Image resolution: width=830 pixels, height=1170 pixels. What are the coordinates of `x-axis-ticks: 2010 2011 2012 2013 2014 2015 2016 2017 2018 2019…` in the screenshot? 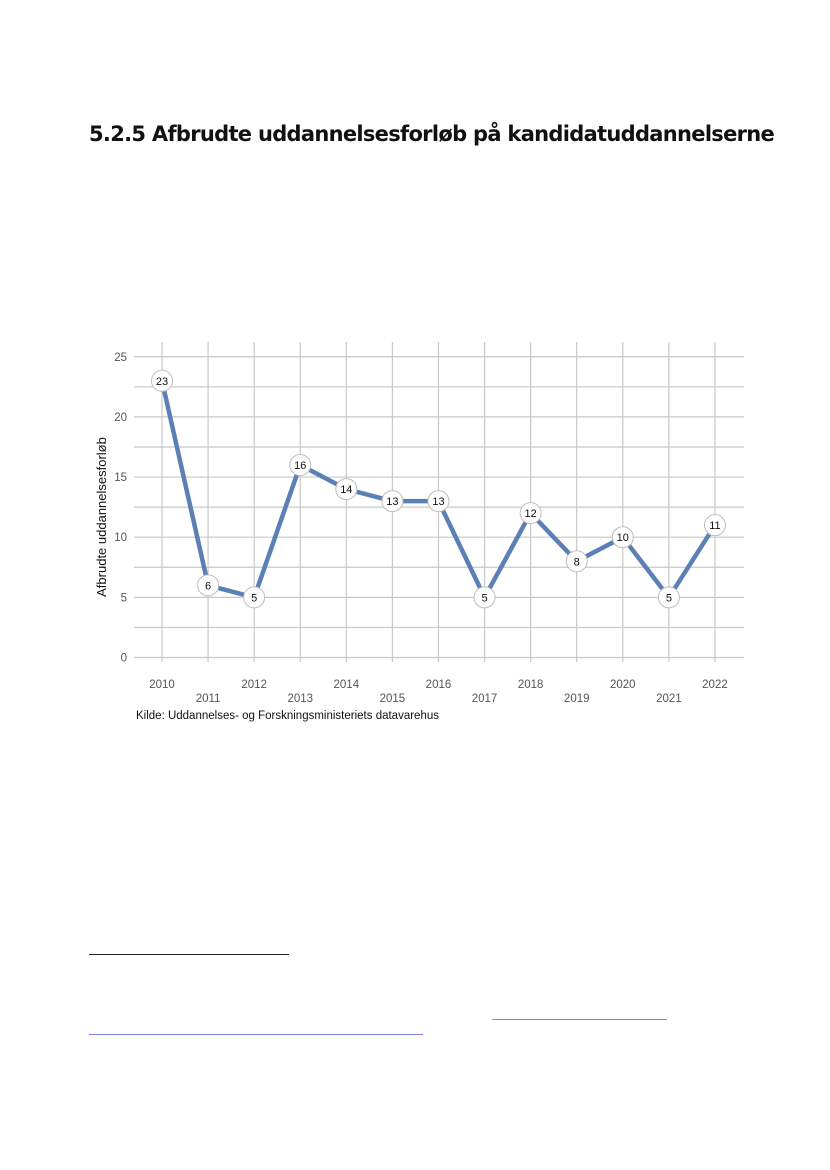 It's located at (438, 692).